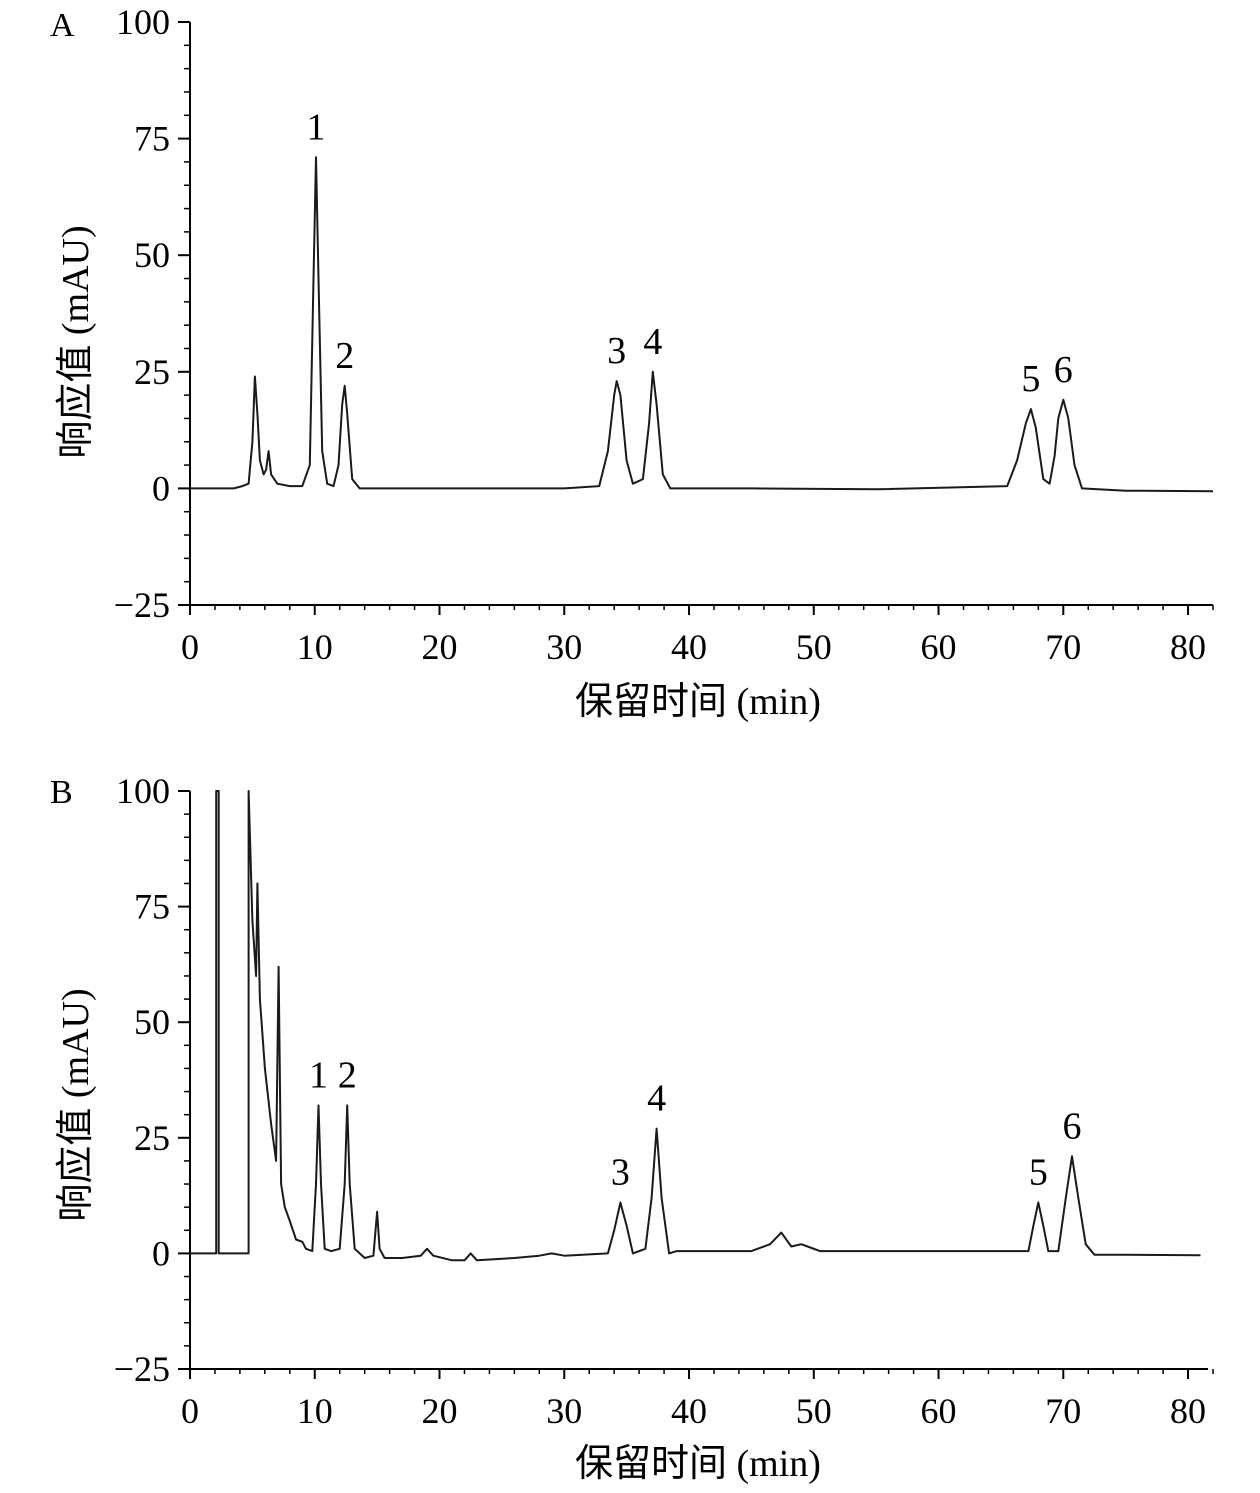 This screenshot has height=1493, width=1260. What do you see at coordinates (1030, 379) in the screenshot?
I see `panel-a-peak-label-5: 5` at bounding box center [1030, 379].